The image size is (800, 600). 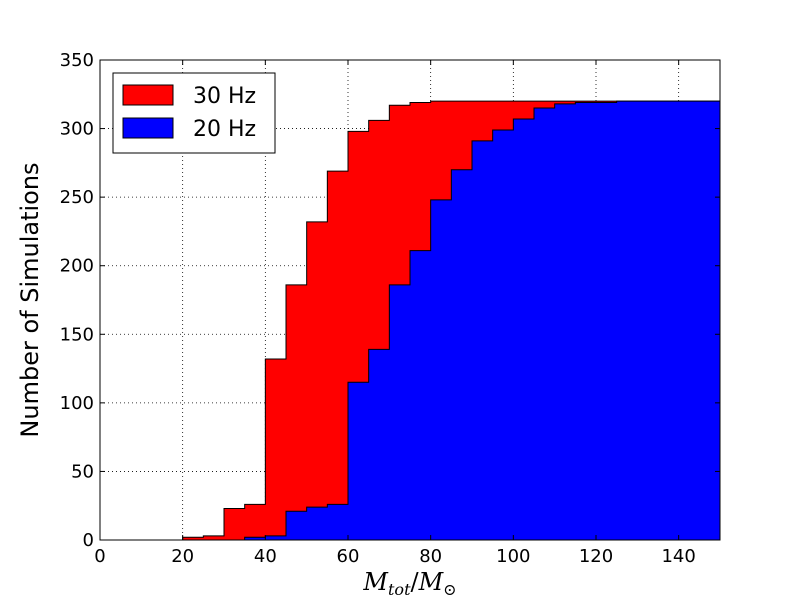 I want to click on x-axis-label-slash: /, so click(x=415, y=582).